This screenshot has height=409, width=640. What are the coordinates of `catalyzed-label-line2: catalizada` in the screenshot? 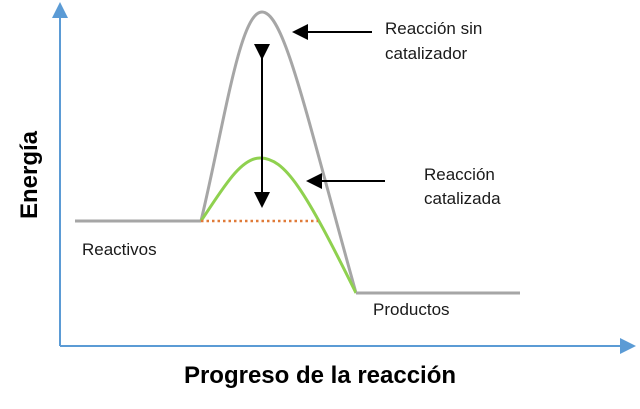 It's located at (462, 198).